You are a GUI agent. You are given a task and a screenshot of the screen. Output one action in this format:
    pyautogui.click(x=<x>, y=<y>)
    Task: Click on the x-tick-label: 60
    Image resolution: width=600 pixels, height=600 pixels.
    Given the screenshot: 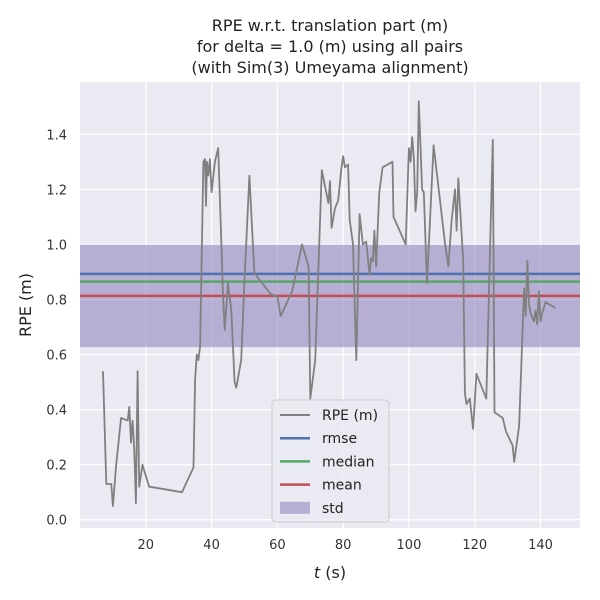 What is the action you would take?
    pyautogui.click(x=277, y=545)
    